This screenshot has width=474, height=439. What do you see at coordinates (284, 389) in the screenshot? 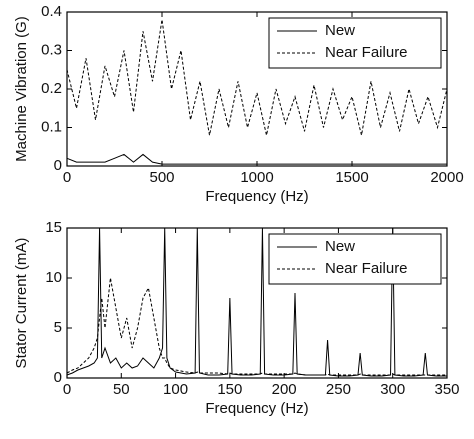
I see `x-tick-label: 200` at bounding box center [284, 389].